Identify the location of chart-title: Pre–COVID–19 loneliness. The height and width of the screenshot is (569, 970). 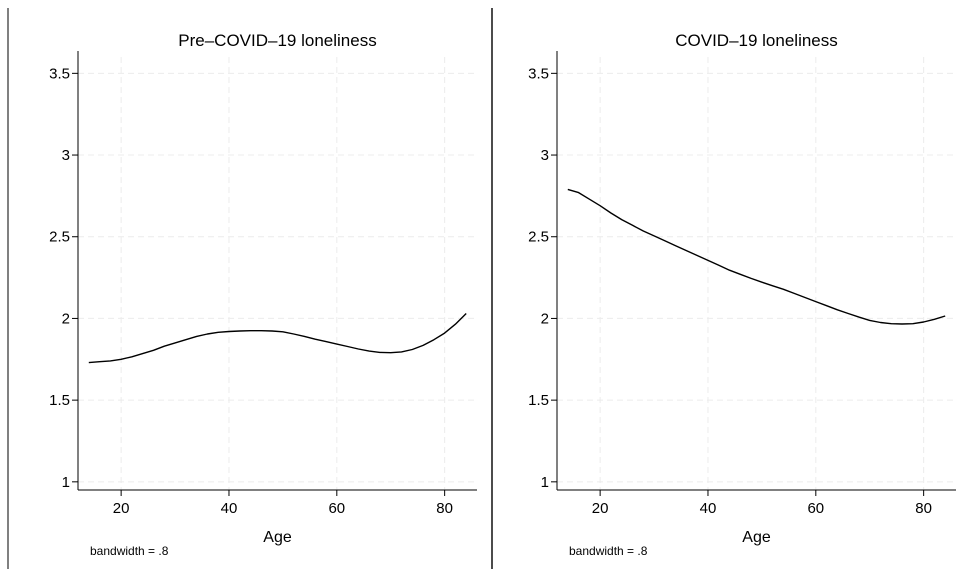
(277, 40).